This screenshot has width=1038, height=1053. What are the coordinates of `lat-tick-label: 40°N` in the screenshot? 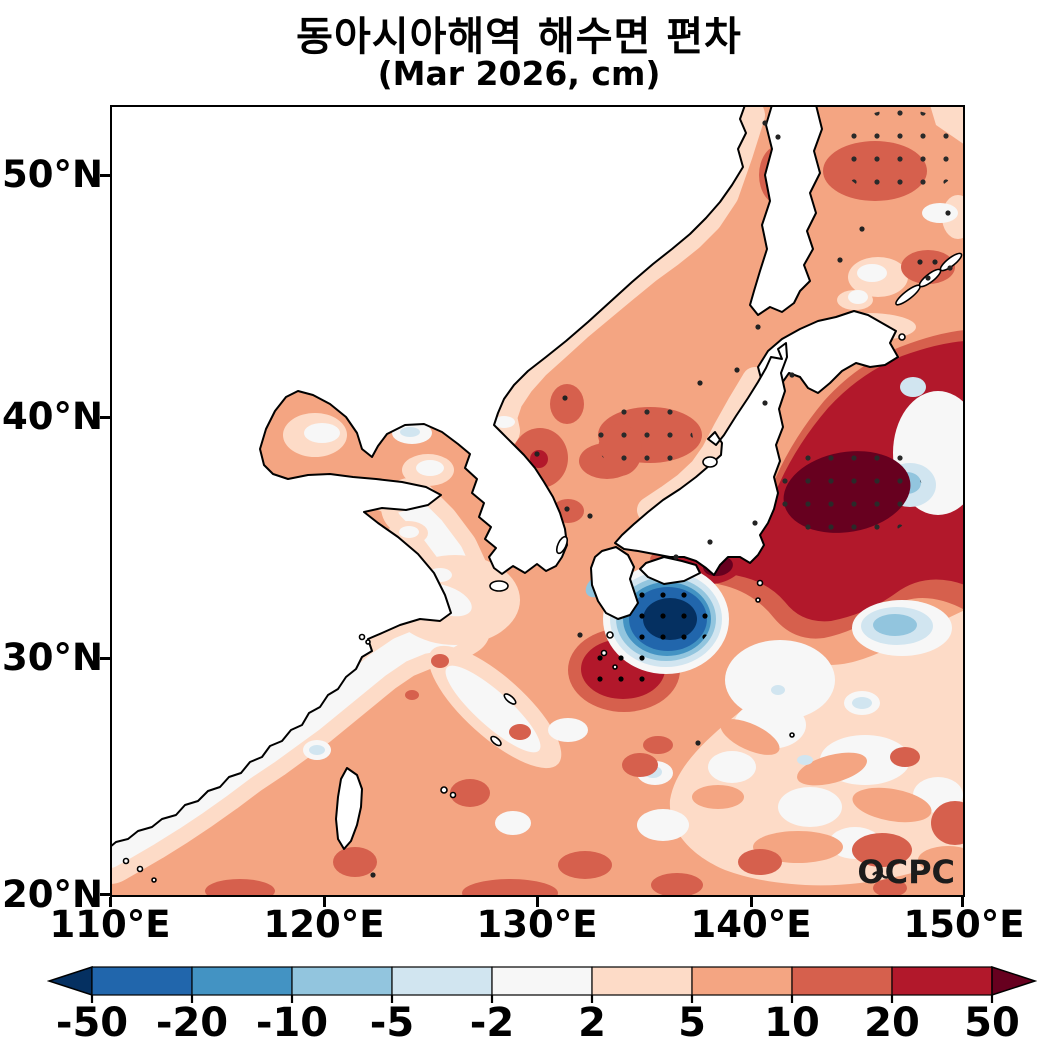 It's located at (52, 416).